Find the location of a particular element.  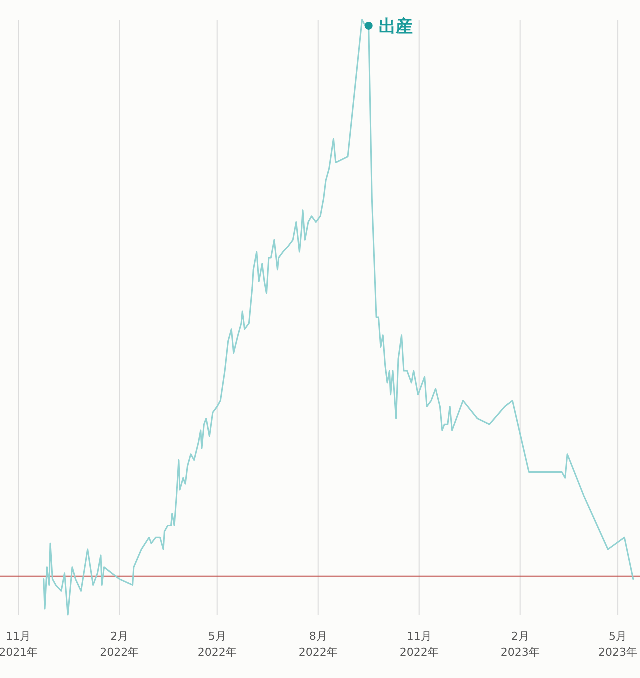

annotation: 出産 is located at coordinates (395, 26).